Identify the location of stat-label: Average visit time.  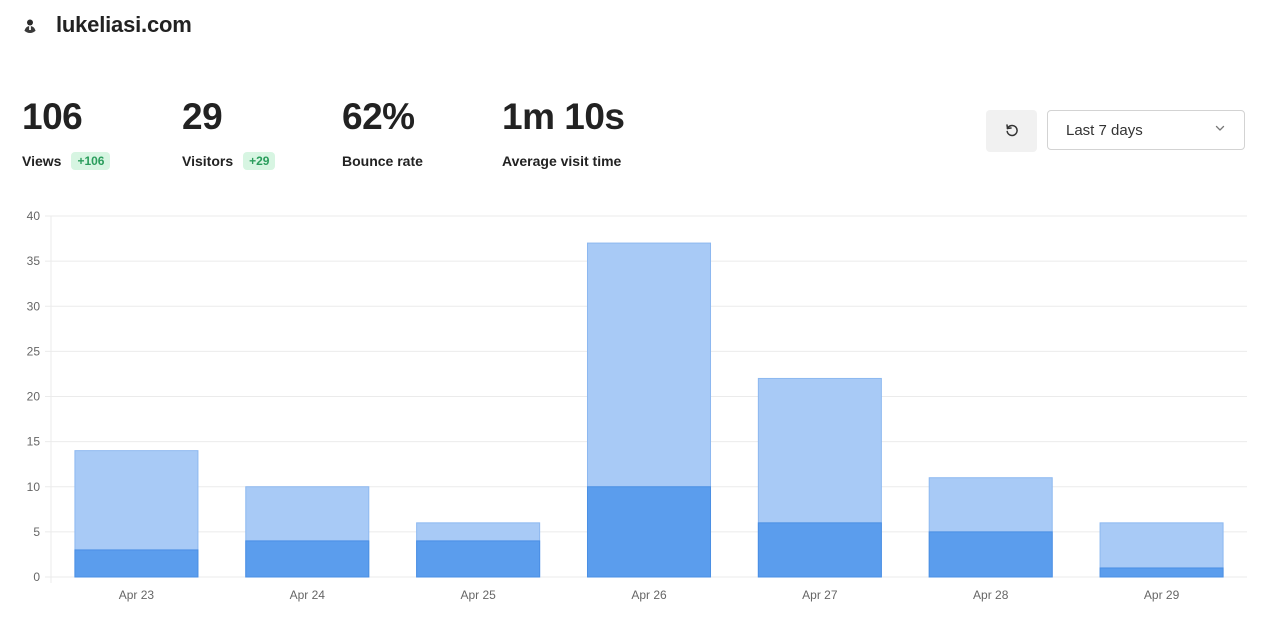
(562, 161).